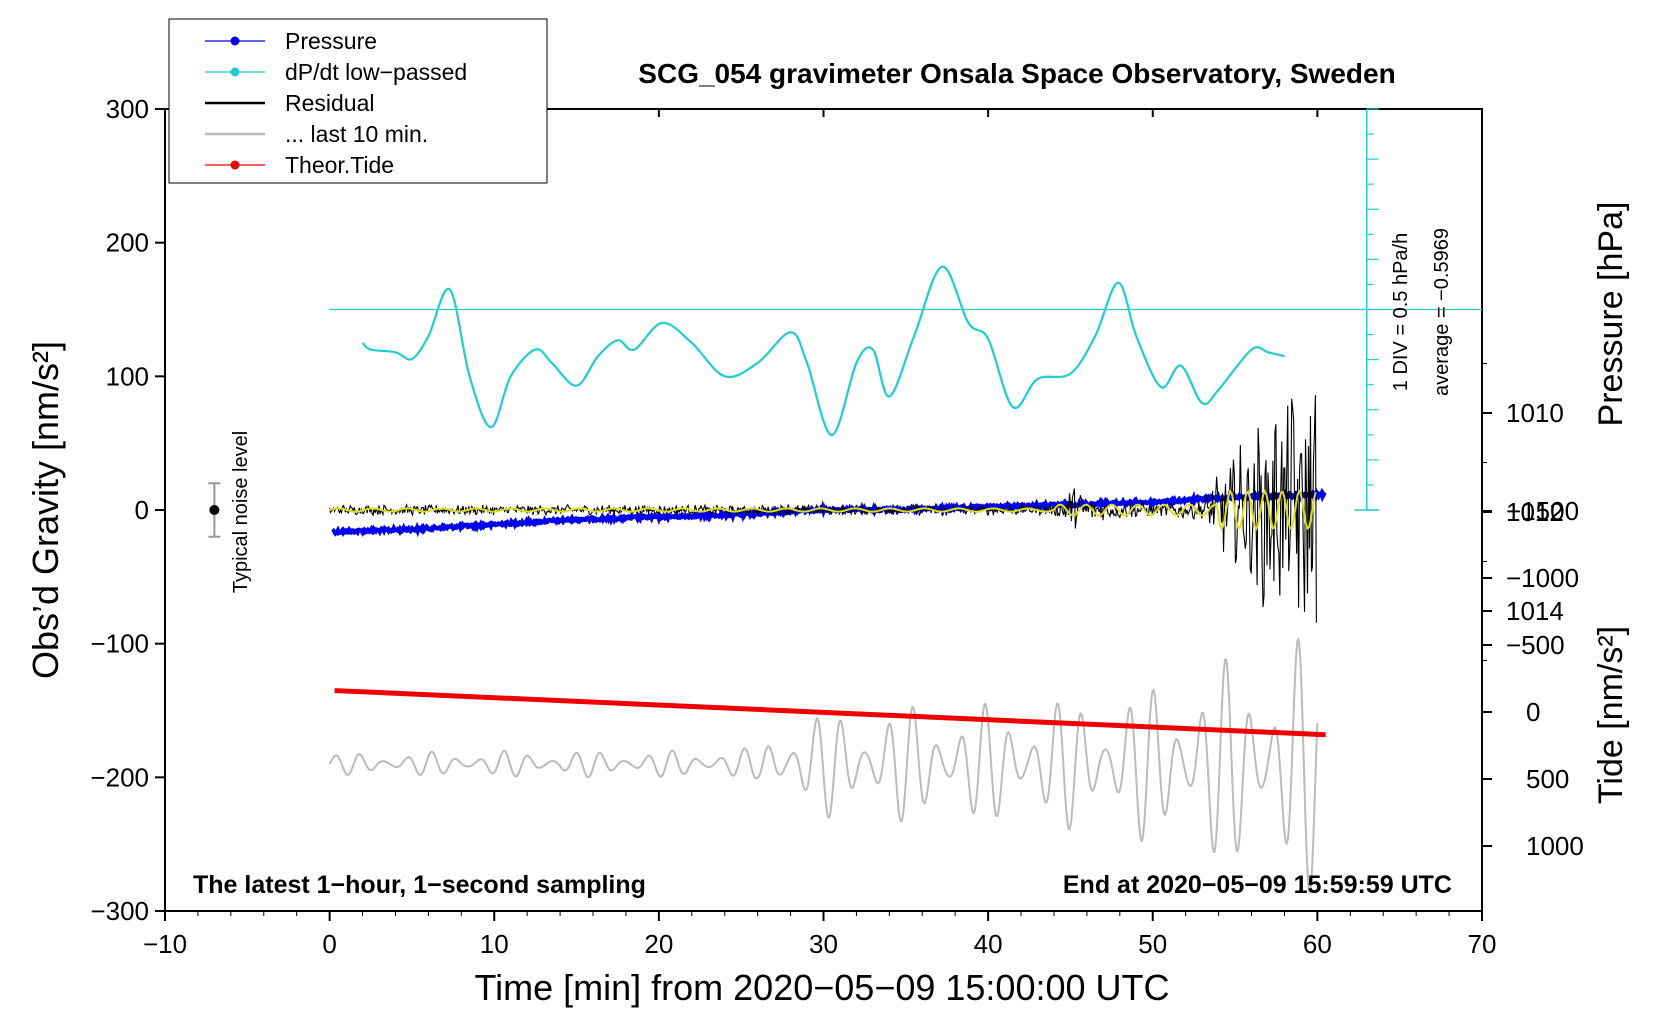 The image size is (1660, 1020). Describe the element at coordinates (988, 944) in the screenshot. I see `x-tick-label: 40` at that location.